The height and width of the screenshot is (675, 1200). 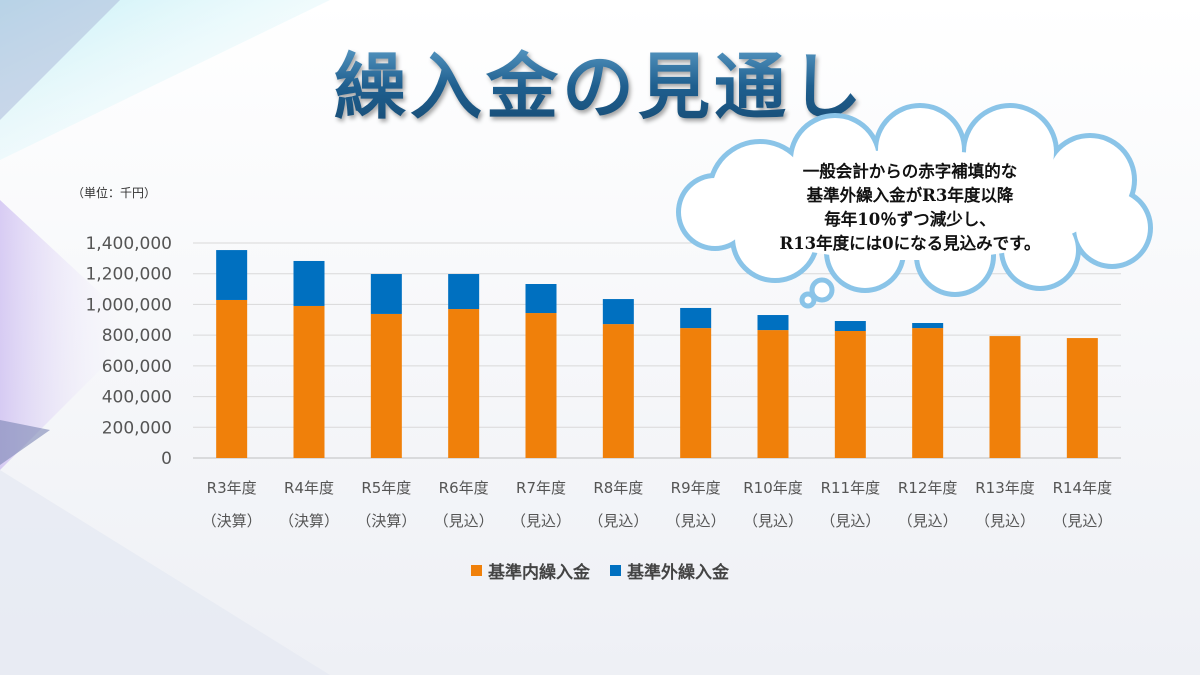 I want to click on x-tick-label: R13年度, so click(x=1005, y=488).